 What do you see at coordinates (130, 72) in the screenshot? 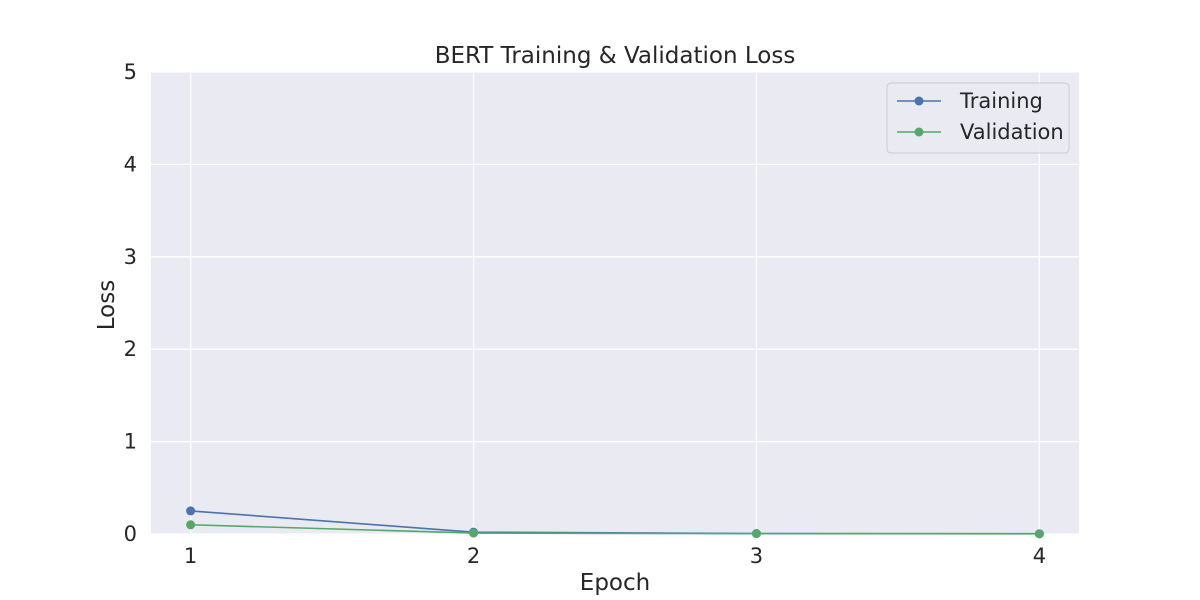
I see `y-tick-label: 5` at bounding box center [130, 72].